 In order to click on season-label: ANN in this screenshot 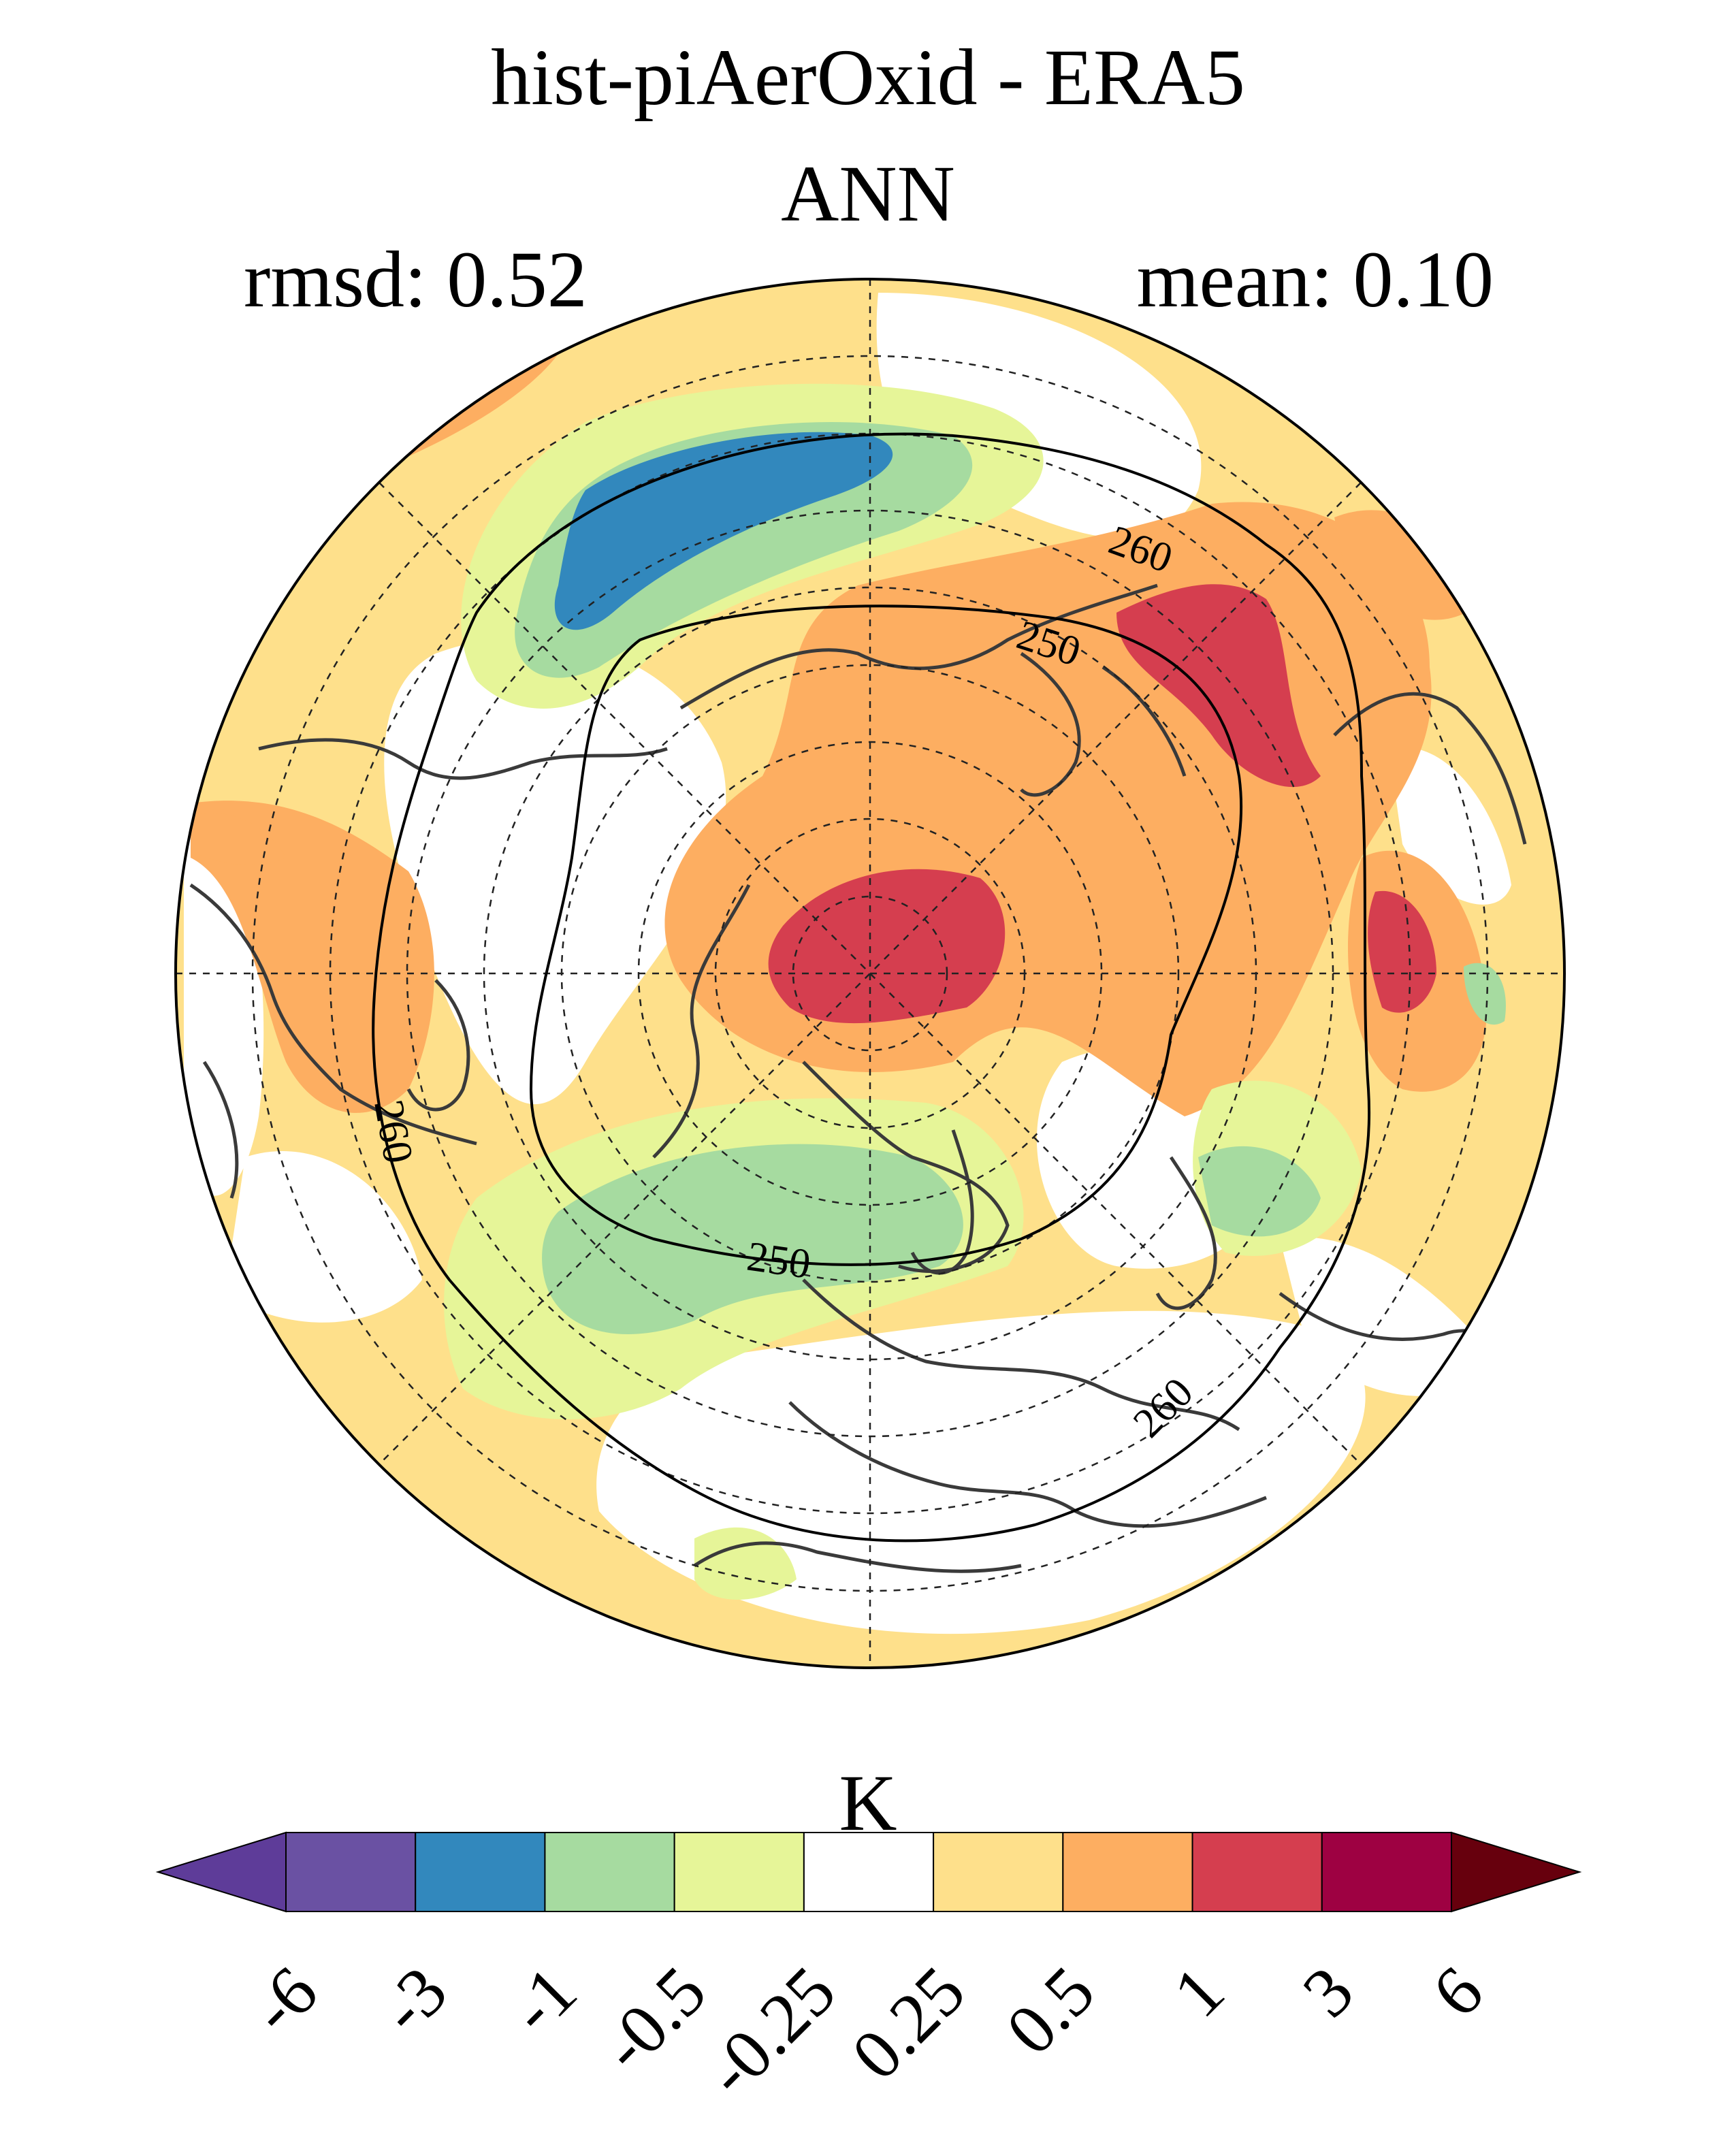, I will do `click(868, 193)`.